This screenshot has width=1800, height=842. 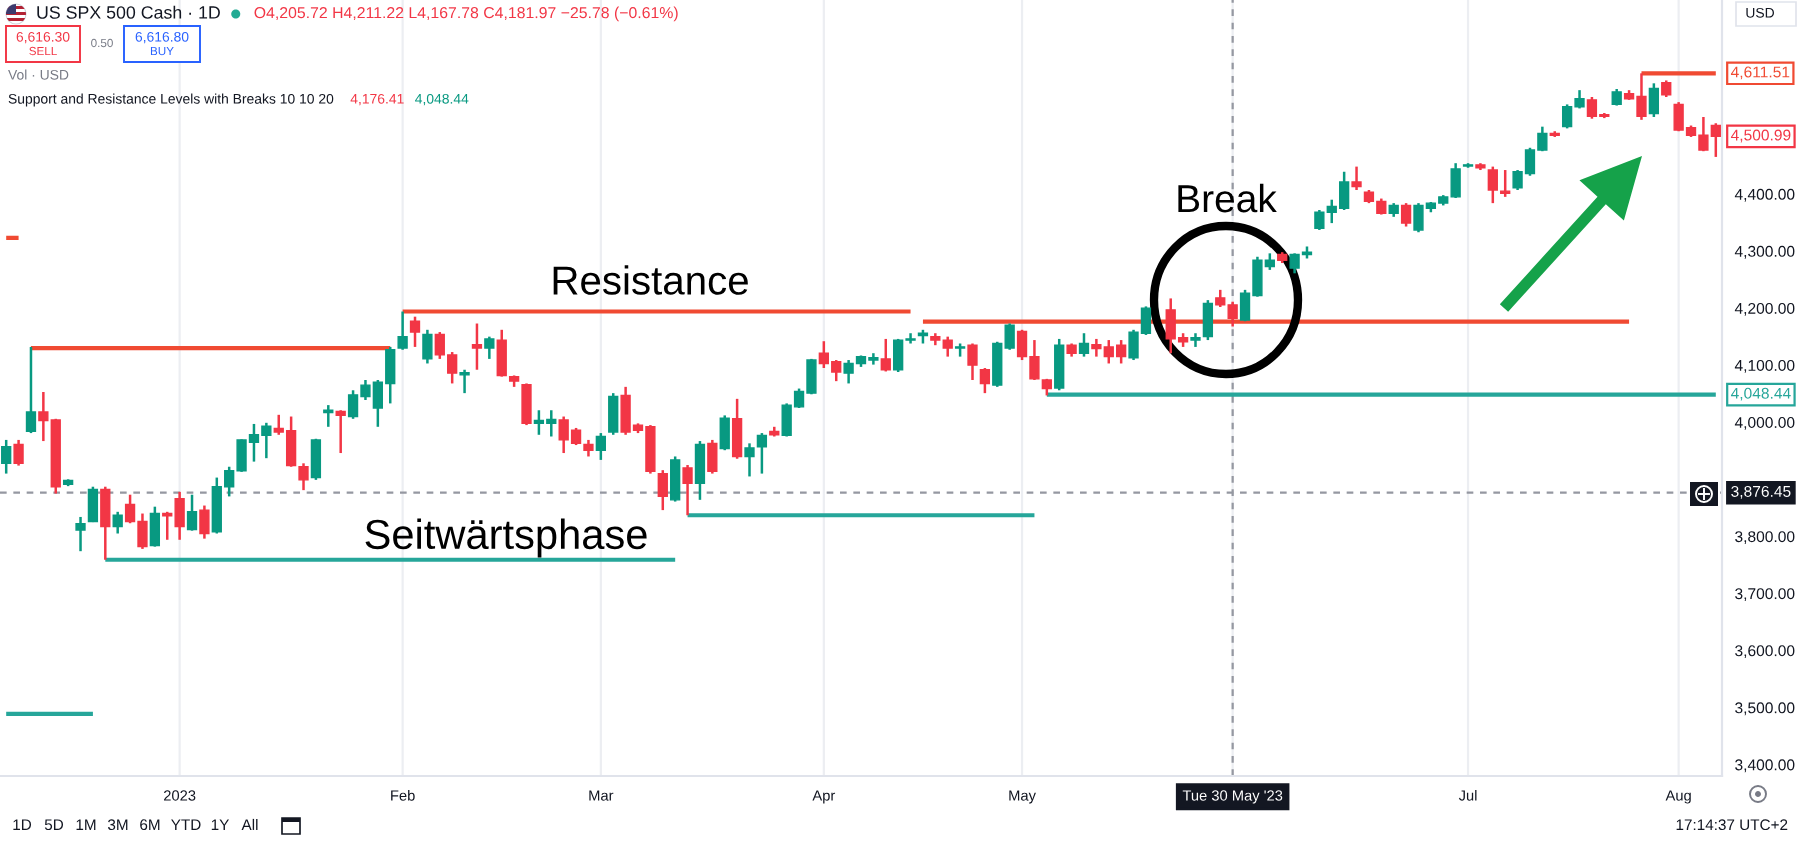 What do you see at coordinates (1227, 198) in the screenshot?
I see `annotation: Break` at bounding box center [1227, 198].